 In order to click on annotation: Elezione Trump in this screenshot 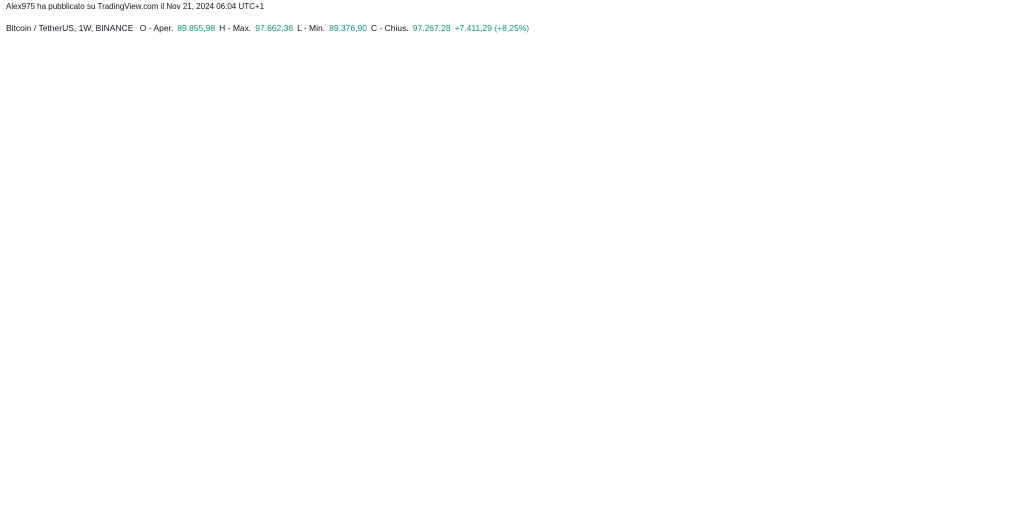, I will do `click(793, 216)`.